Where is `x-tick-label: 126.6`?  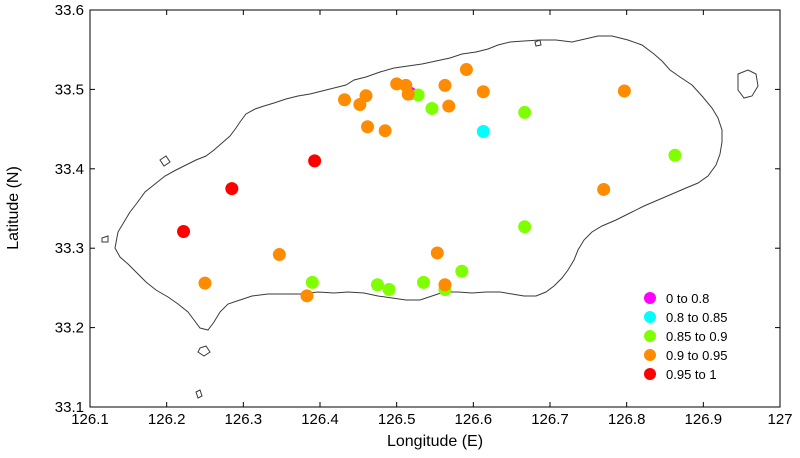 x-tick-label: 126.6 is located at coordinates (474, 419).